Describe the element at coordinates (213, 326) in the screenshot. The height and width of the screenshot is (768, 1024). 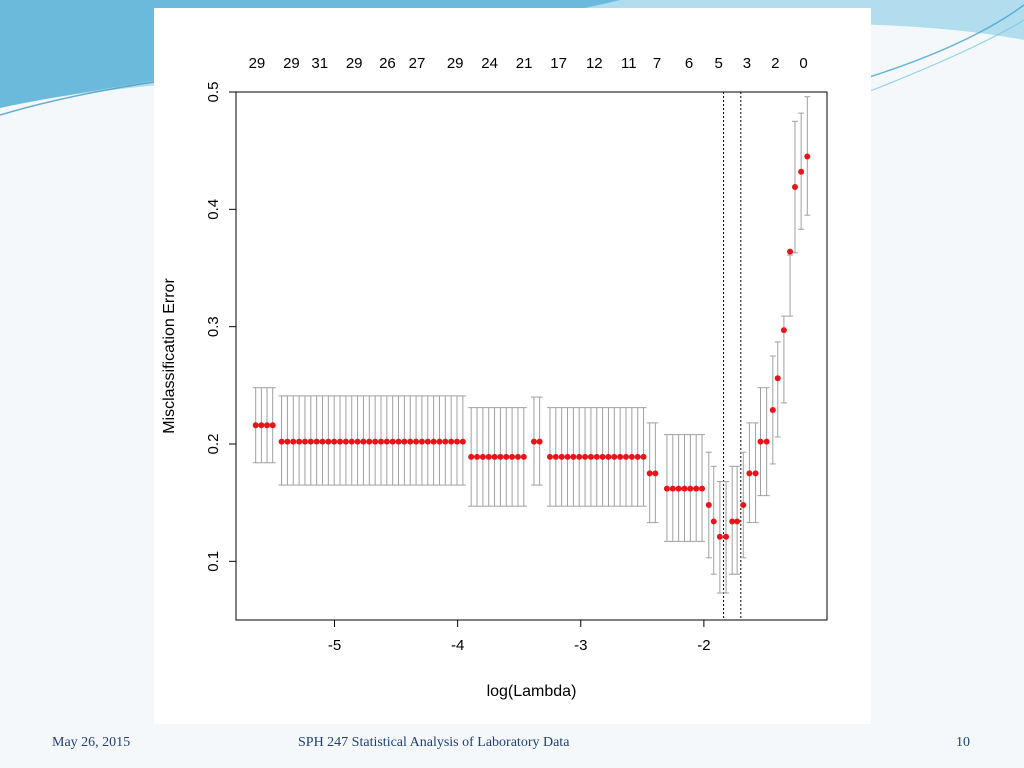
I see `y-tick-label: 0.3` at that location.